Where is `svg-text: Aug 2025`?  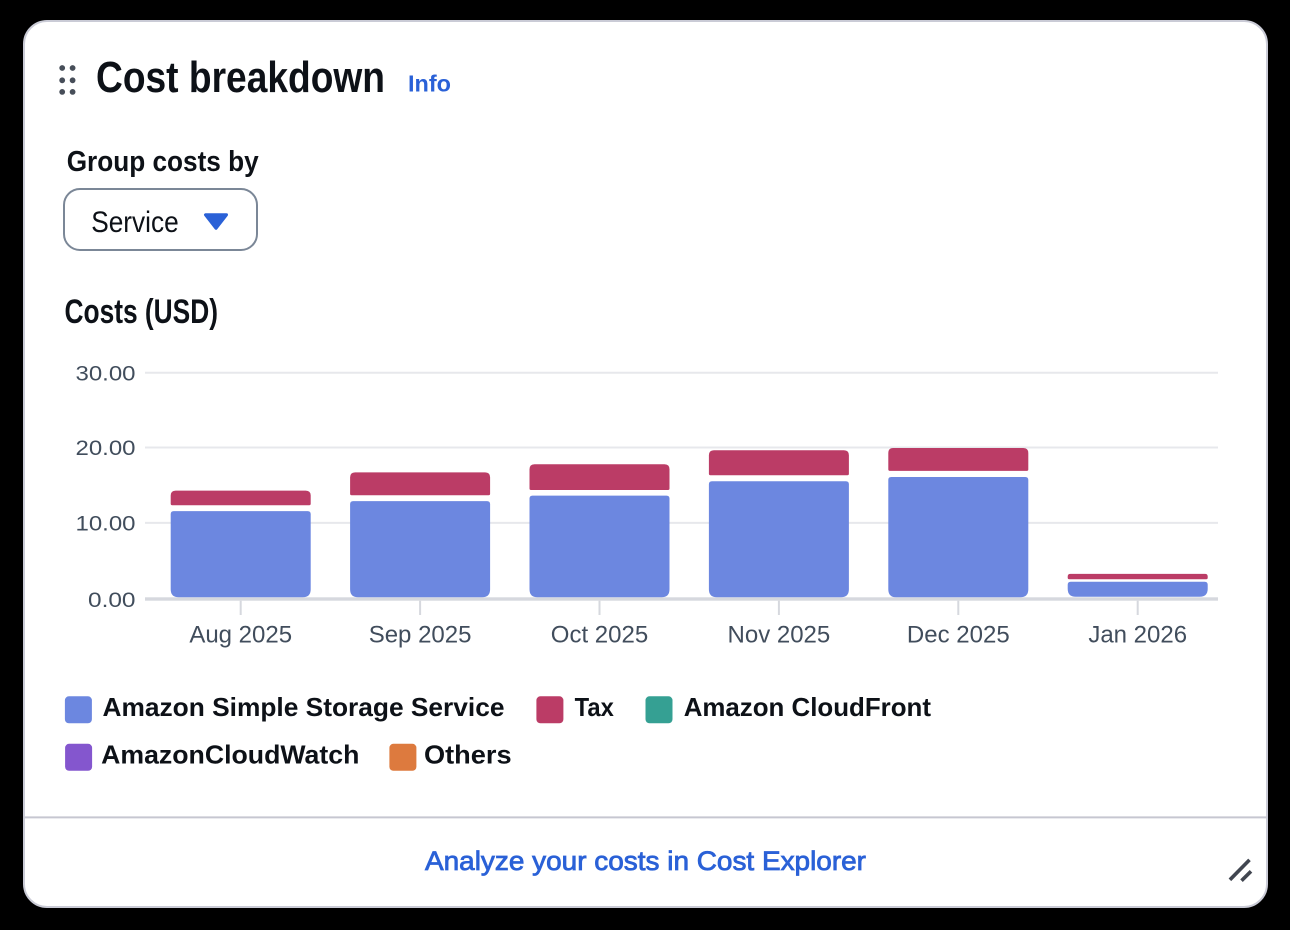
svg-text: Aug 2025 is located at coordinates (240, 634).